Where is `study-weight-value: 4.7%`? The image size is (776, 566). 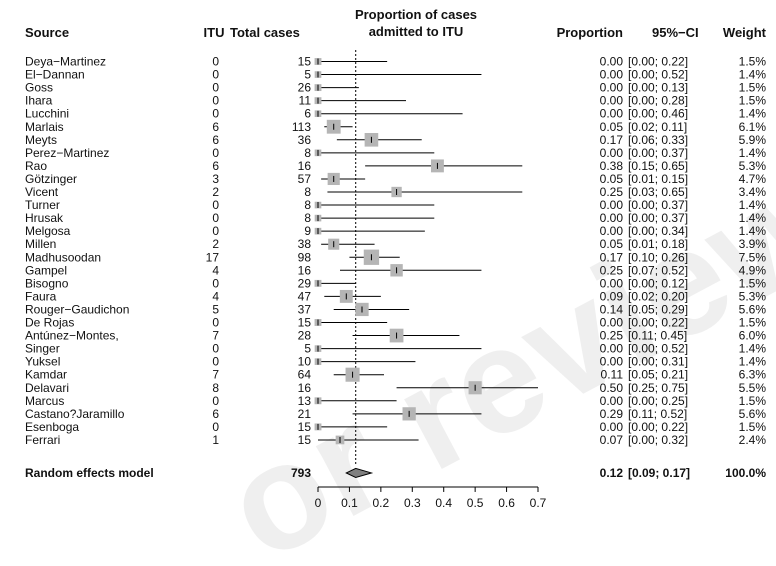
study-weight-value: 4.7% is located at coordinates (753, 179).